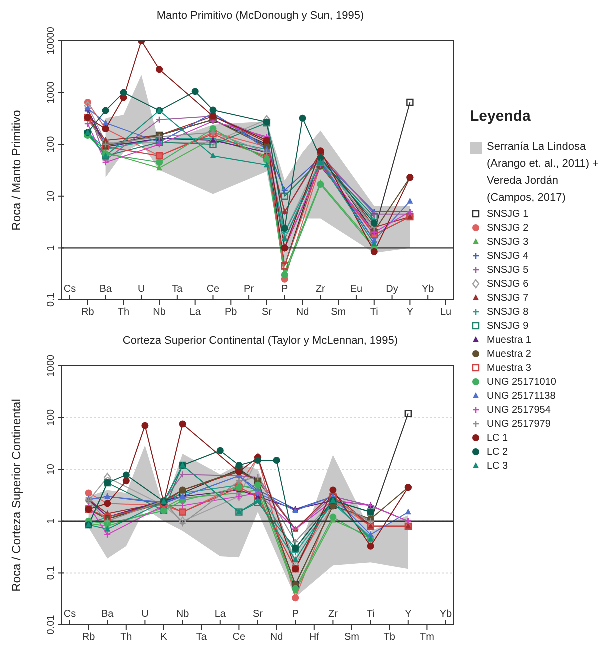  What do you see at coordinates (508, 242) in the screenshot?
I see `legend-label: SNSJG 3` at bounding box center [508, 242].